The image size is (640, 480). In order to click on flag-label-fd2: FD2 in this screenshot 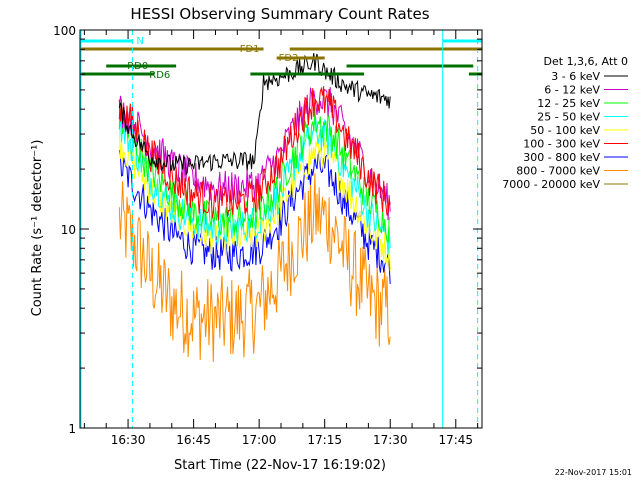, I will do `click(289, 58)`.